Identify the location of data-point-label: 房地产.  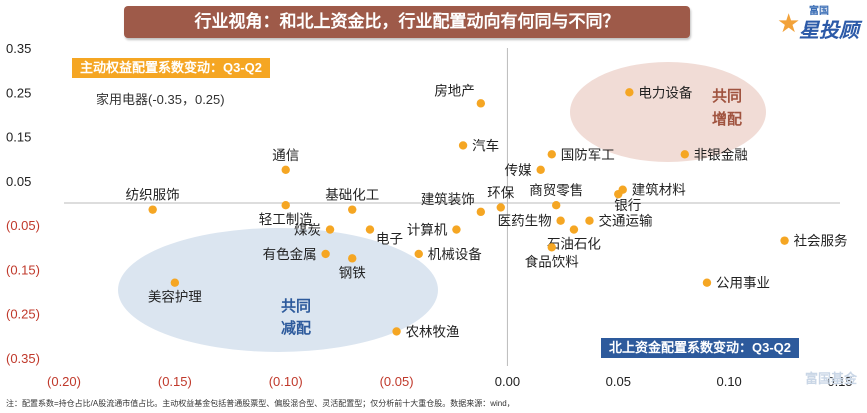
(454, 90).